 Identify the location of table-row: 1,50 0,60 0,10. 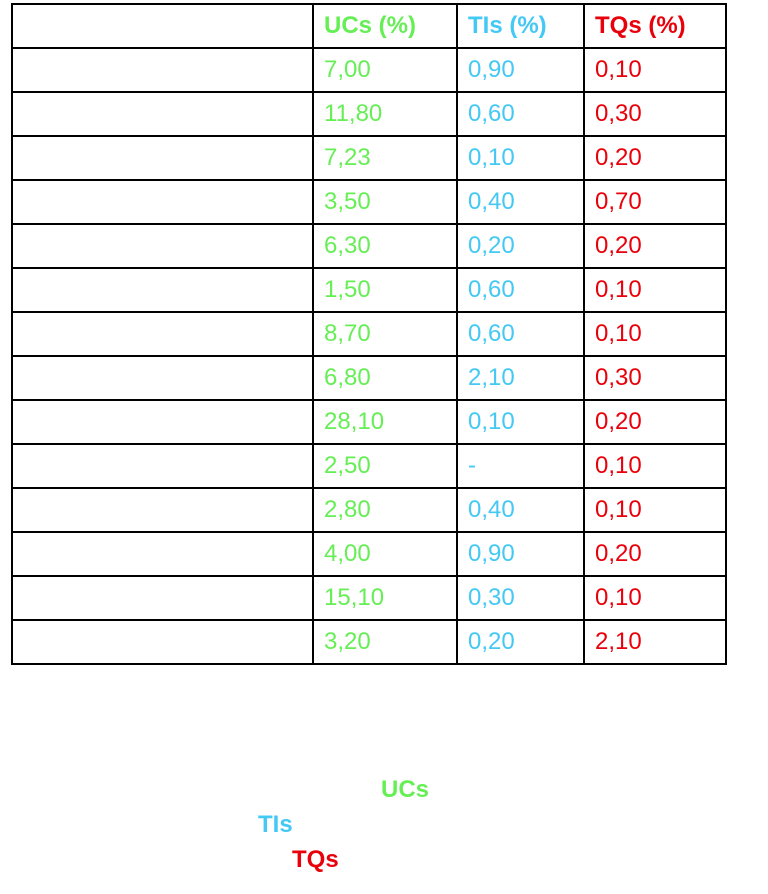
(369, 290).